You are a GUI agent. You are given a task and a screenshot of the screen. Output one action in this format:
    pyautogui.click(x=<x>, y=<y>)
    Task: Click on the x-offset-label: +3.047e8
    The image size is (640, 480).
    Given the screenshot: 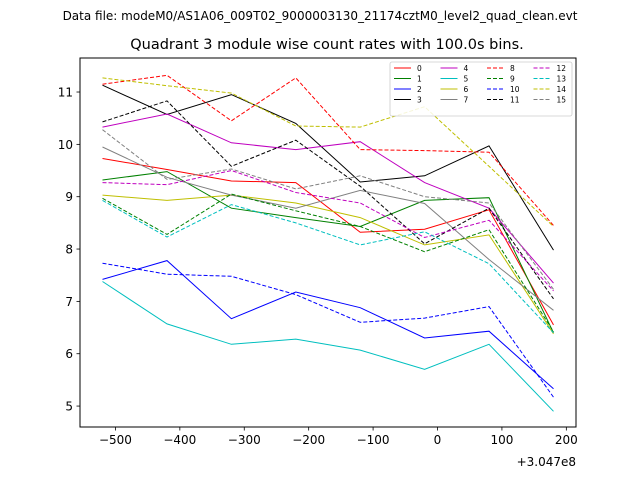 What is the action you would take?
    pyautogui.click(x=546, y=462)
    